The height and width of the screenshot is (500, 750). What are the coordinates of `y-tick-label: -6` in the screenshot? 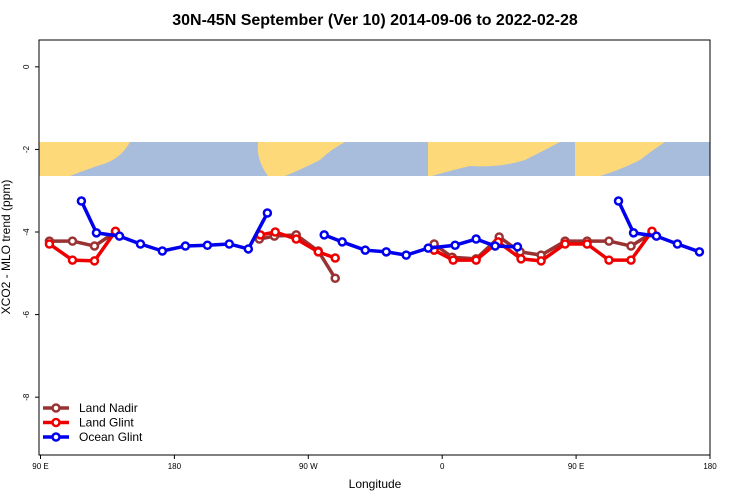 It's located at (26, 315).